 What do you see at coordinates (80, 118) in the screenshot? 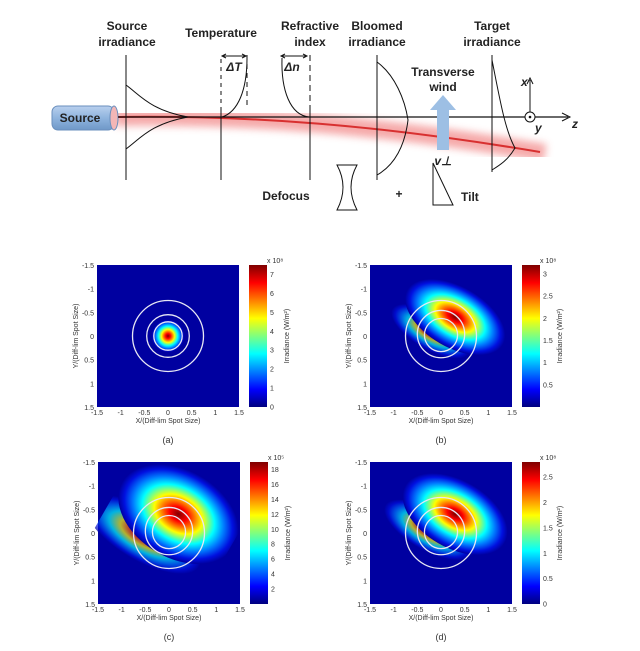
I see `source-label: Source` at bounding box center [80, 118].